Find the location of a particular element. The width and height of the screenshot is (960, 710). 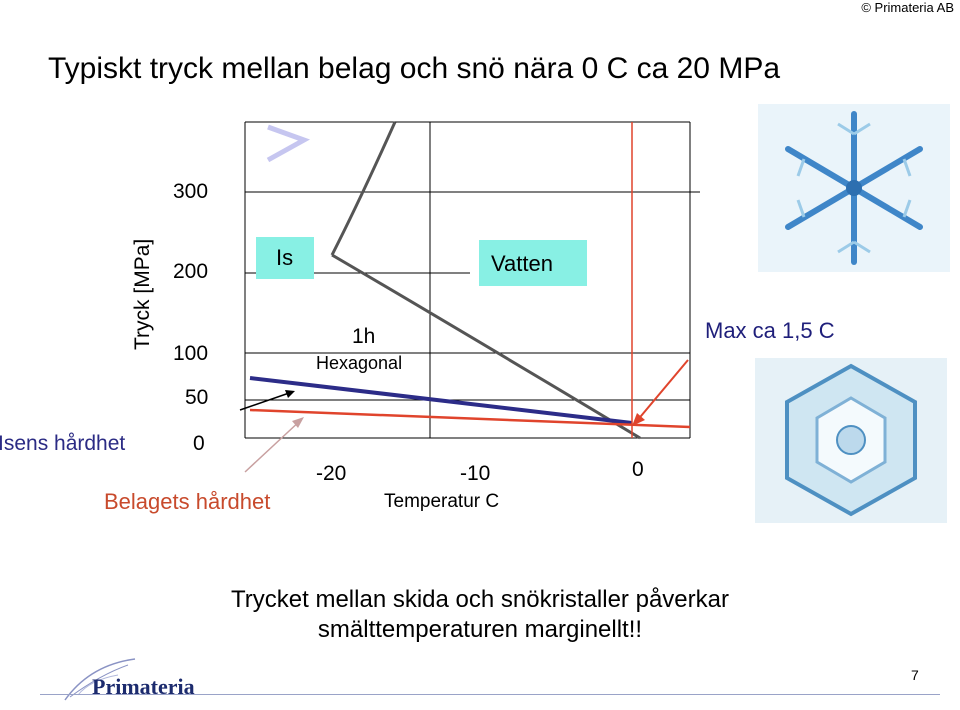

ice-hardness-label: Isens hårdhet is located at coordinates (63, 443).